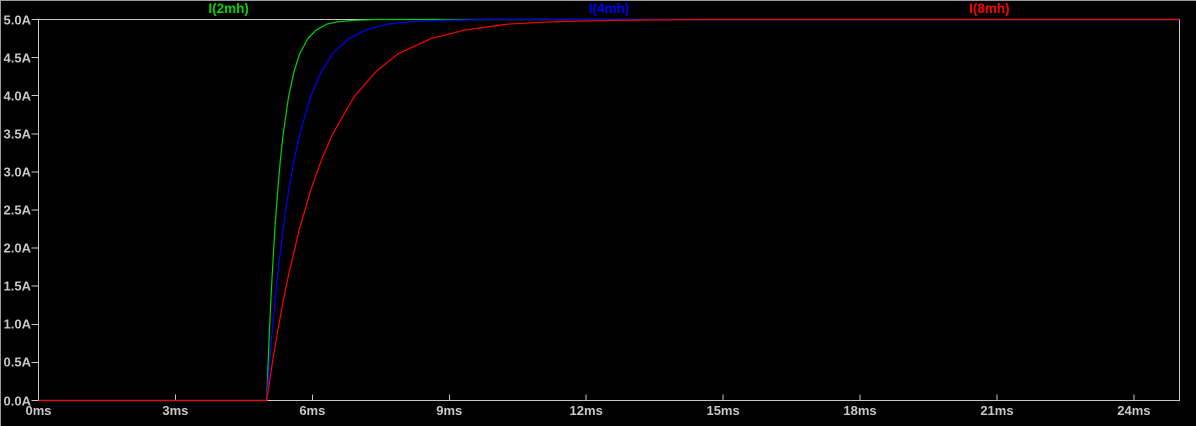 This screenshot has width=1196, height=426. Describe the element at coordinates (989, 8) in the screenshot. I see `trace-legend-label-I(8mh): I(8mh)` at that location.